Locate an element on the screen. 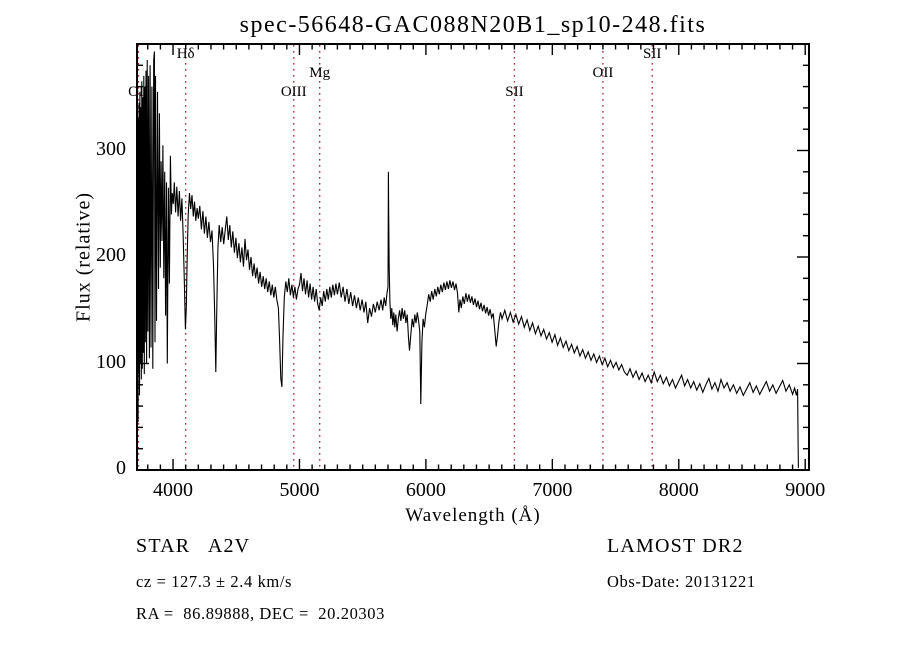 The width and height of the screenshot is (900, 650). x-tick-label: 9000 is located at coordinates (805, 490).